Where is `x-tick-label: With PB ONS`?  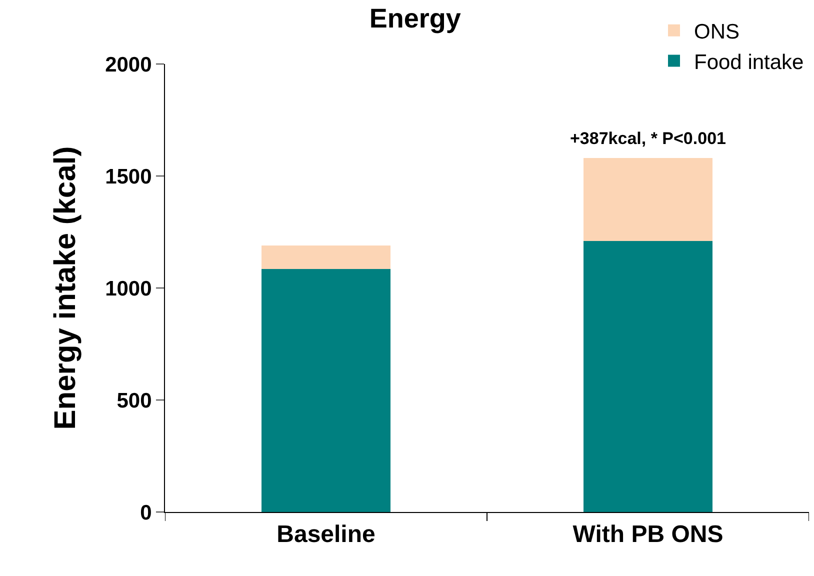
x-tick-label: With PB ONS is located at coordinates (648, 534).